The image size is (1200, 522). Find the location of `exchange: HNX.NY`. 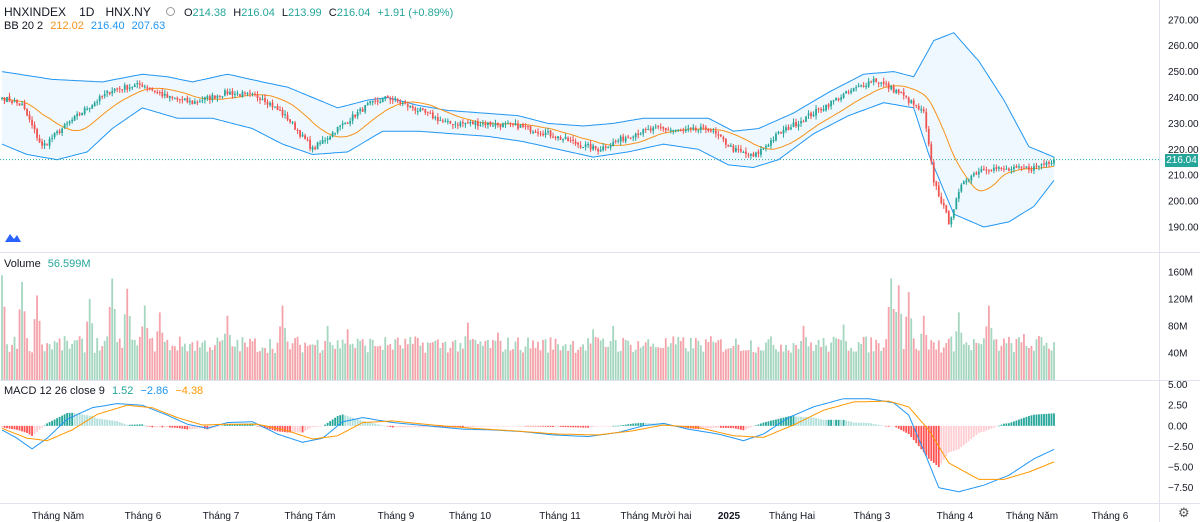

exchange: HNX.NY is located at coordinates (128, 12).